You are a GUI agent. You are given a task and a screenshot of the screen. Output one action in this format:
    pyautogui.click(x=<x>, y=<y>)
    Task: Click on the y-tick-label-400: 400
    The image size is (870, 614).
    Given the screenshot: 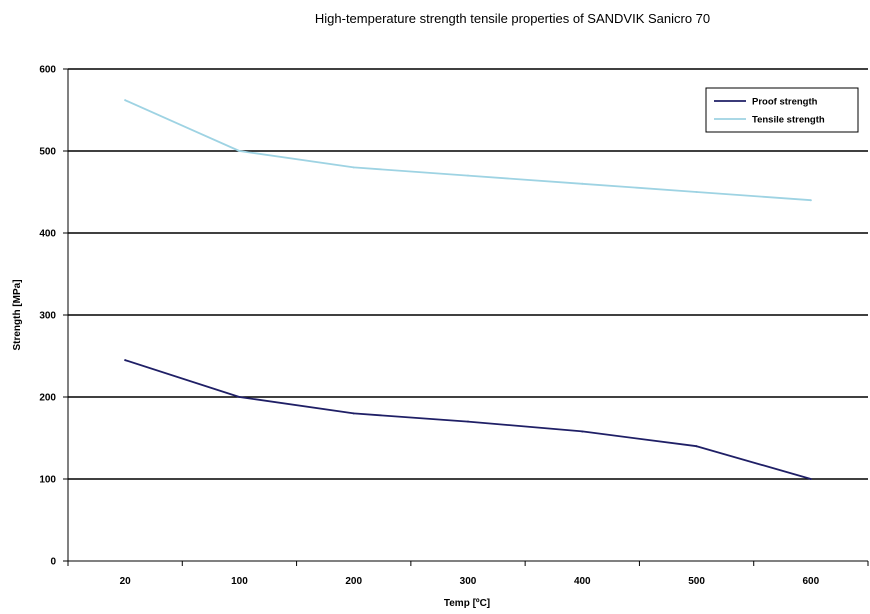 What is the action you would take?
    pyautogui.click(x=47, y=234)
    